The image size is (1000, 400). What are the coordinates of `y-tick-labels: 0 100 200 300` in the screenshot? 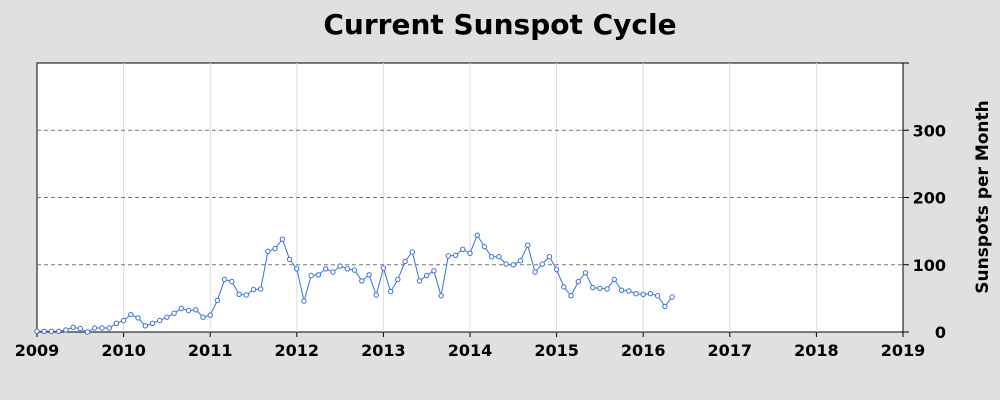 It's located at (929, 231).